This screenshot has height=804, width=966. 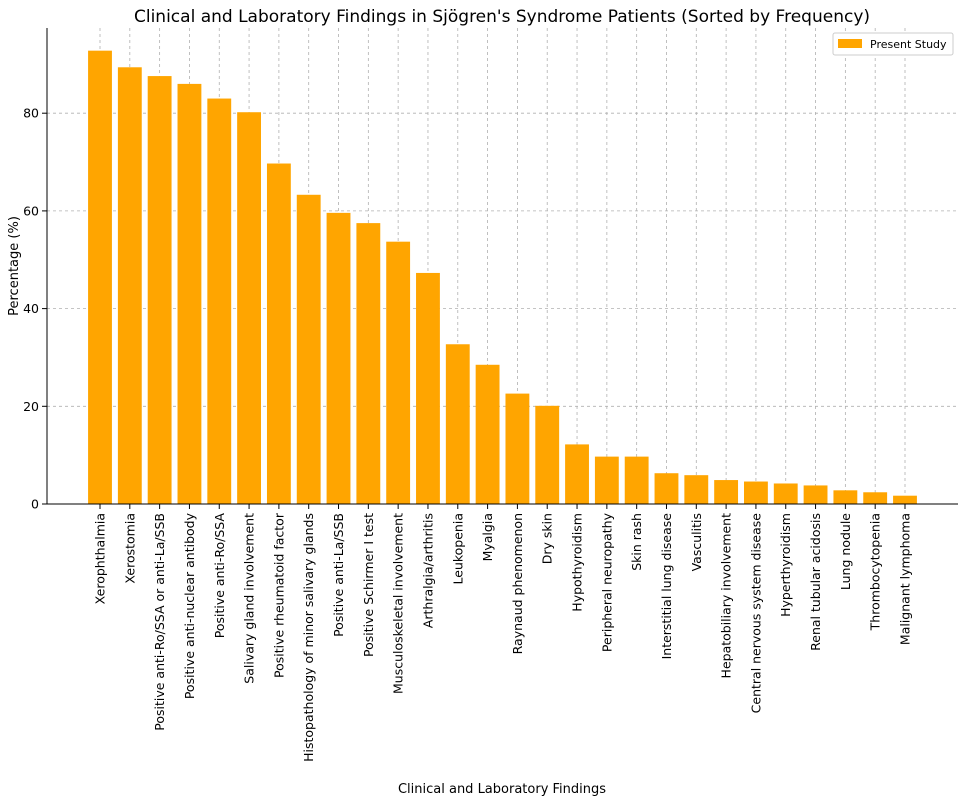 What do you see at coordinates (308, 637) in the screenshot?
I see `x-tick-label: Histopathology of minor salivary glands` at bounding box center [308, 637].